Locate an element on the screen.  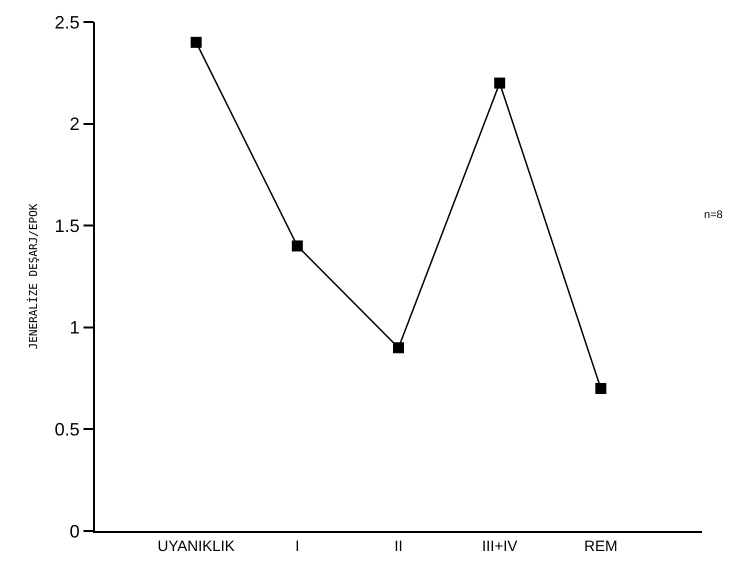
y-tick-label: 0.5 is located at coordinates (67, 430).